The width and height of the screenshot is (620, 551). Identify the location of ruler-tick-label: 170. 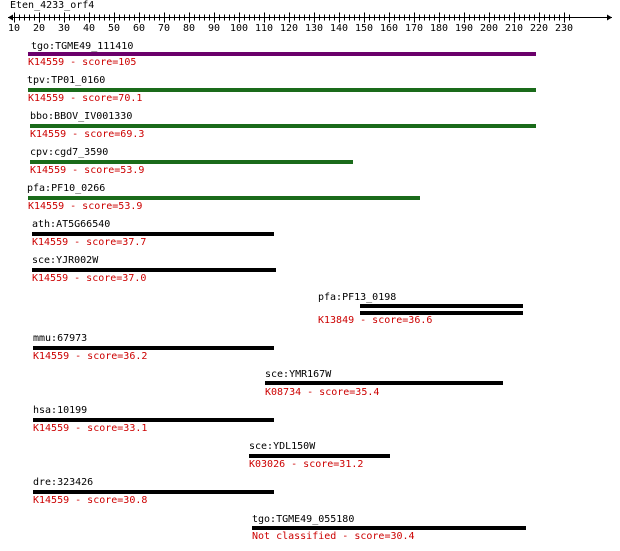
(414, 28).